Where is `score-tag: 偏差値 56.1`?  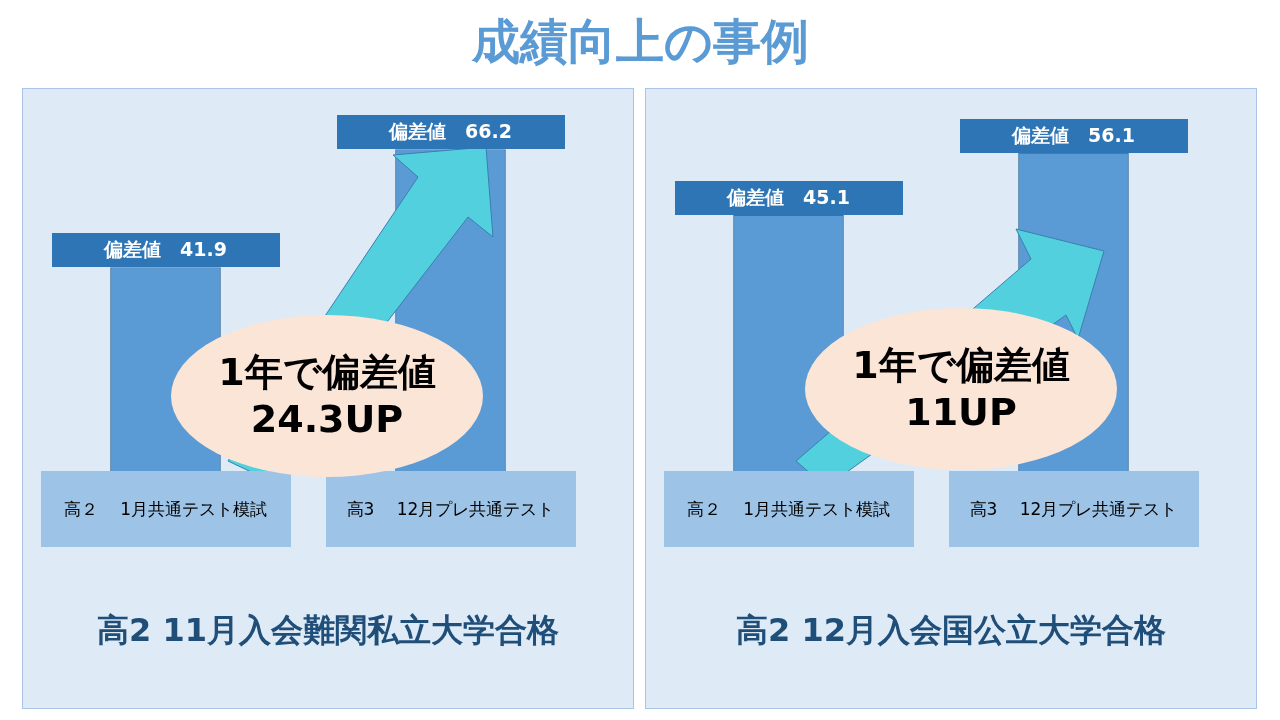
score-tag: 偏差値 56.1 is located at coordinates (1073, 136).